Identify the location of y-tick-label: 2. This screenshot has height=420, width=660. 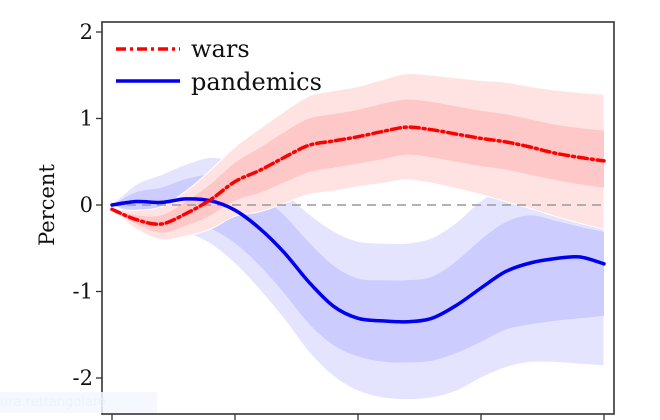
(86, 32).